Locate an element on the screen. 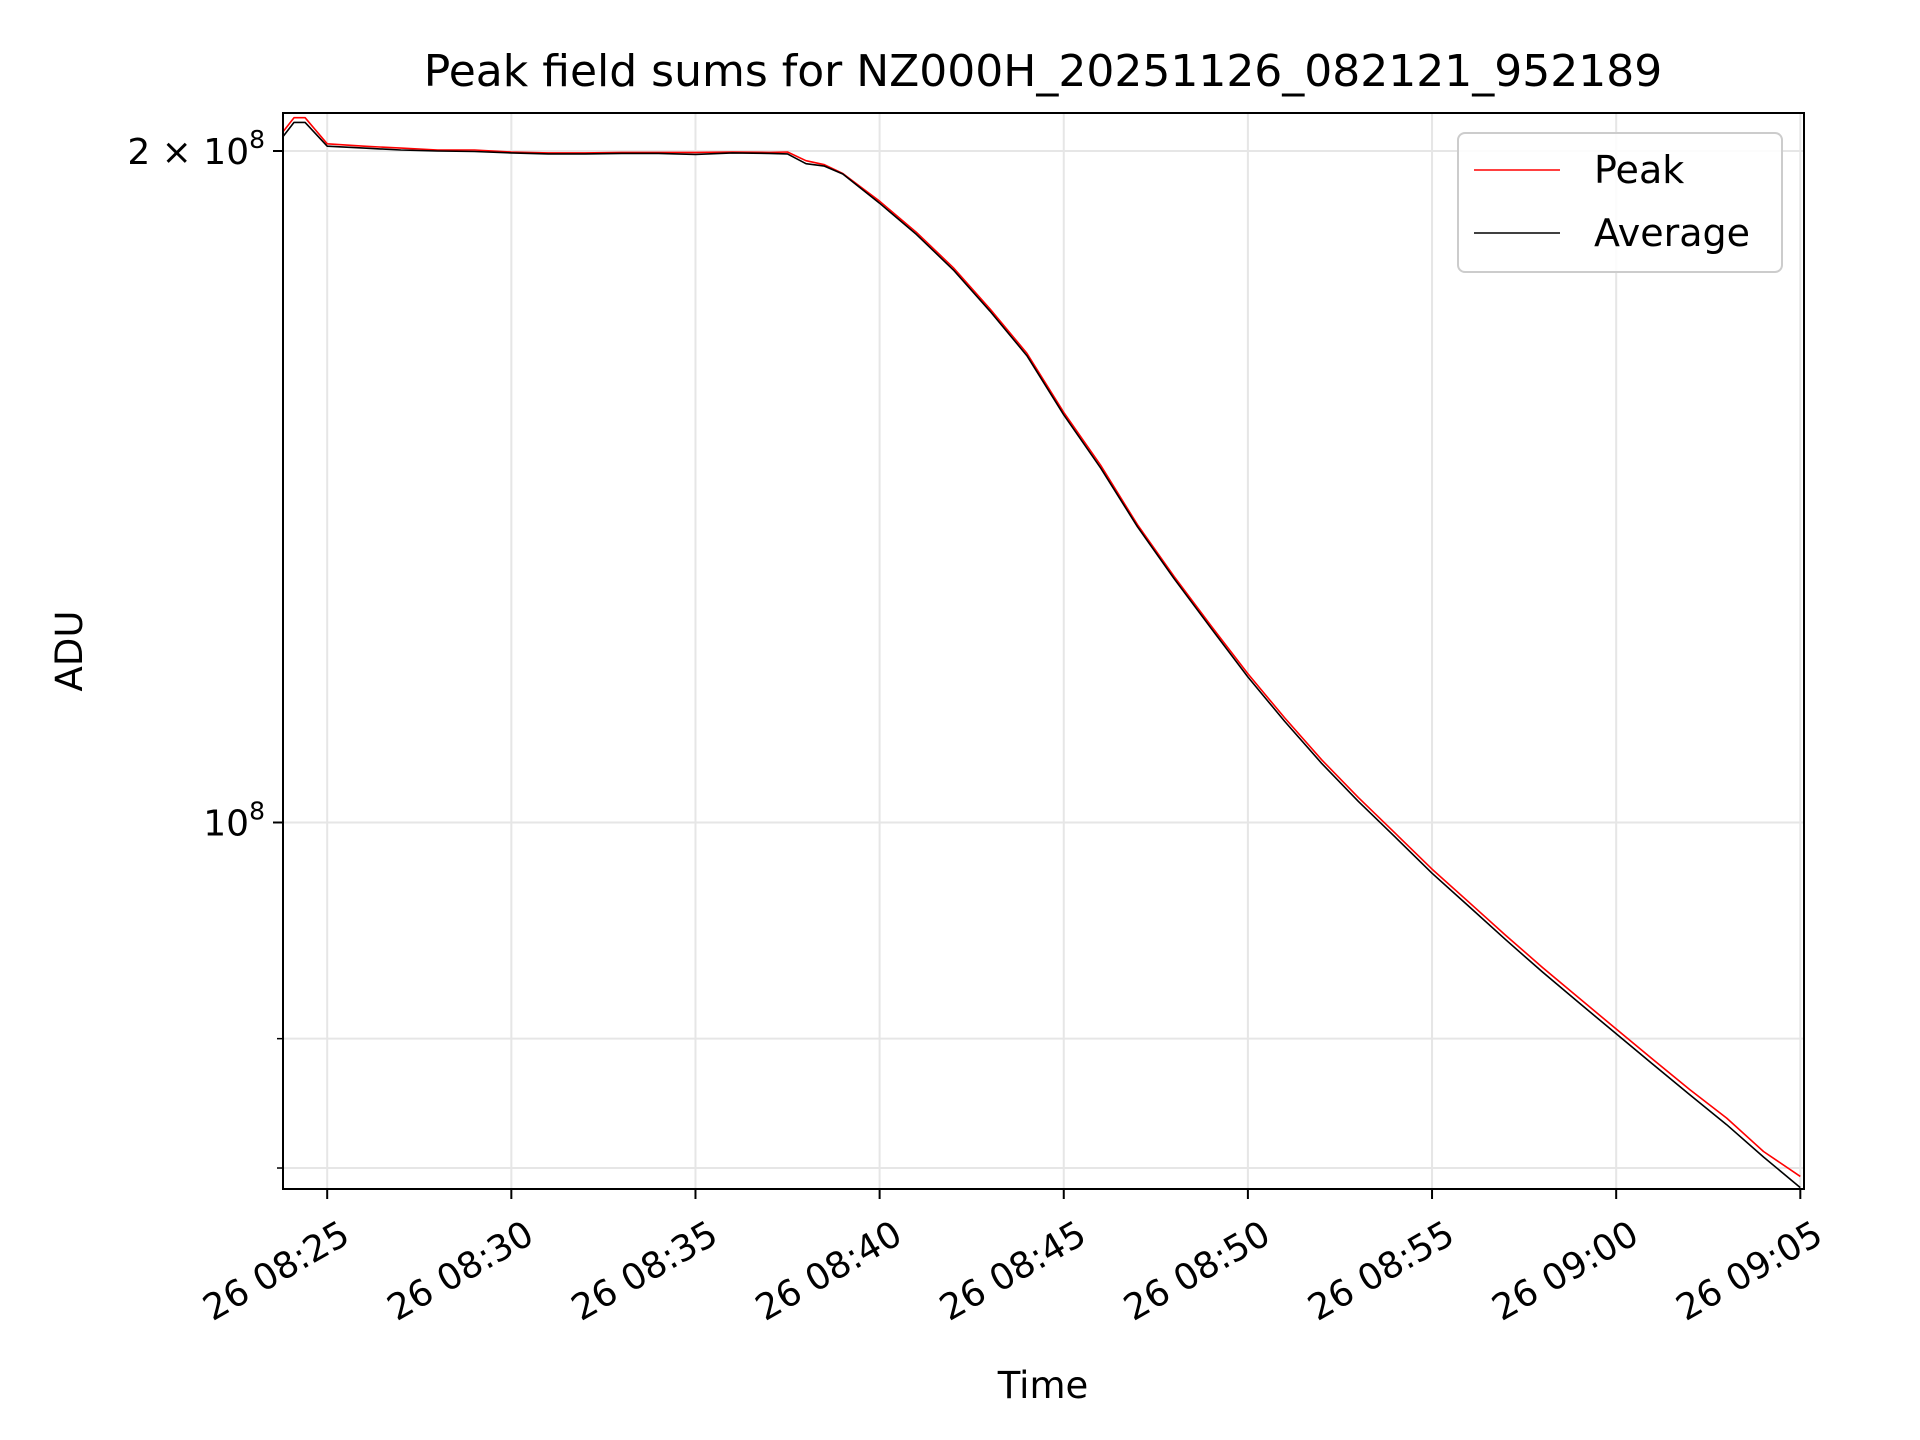 This screenshot has height=1440, width=1920. y-axis-label: ADU is located at coordinates (69, 651).